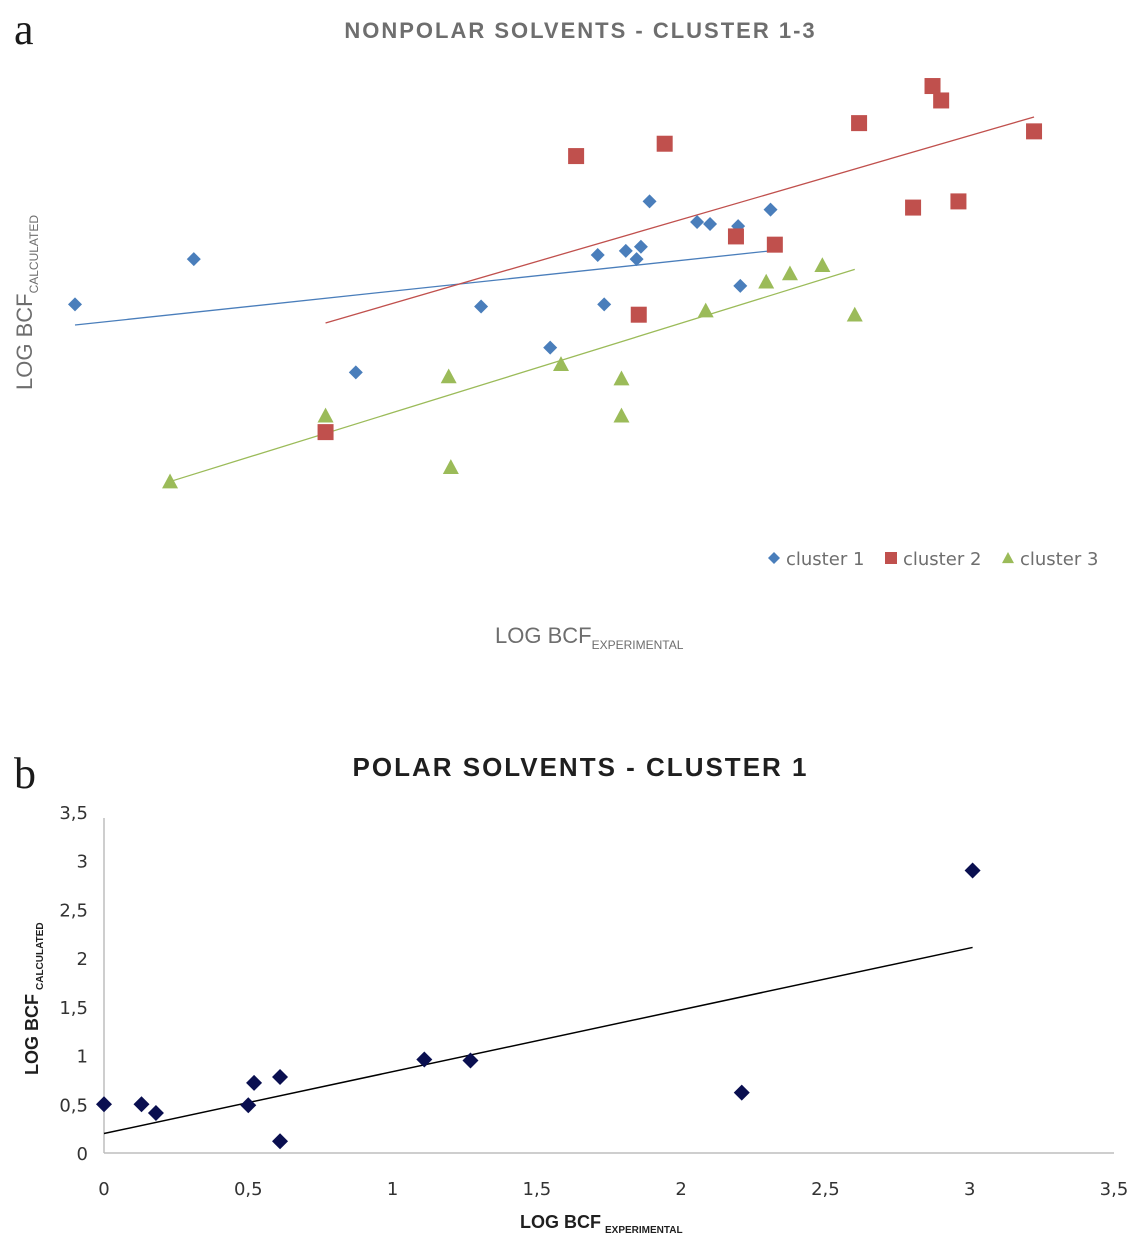  Describe the element at coordinates (825, 559) in the screenshot. I see `legend-label-cluster-1: cluster 1` at that location.